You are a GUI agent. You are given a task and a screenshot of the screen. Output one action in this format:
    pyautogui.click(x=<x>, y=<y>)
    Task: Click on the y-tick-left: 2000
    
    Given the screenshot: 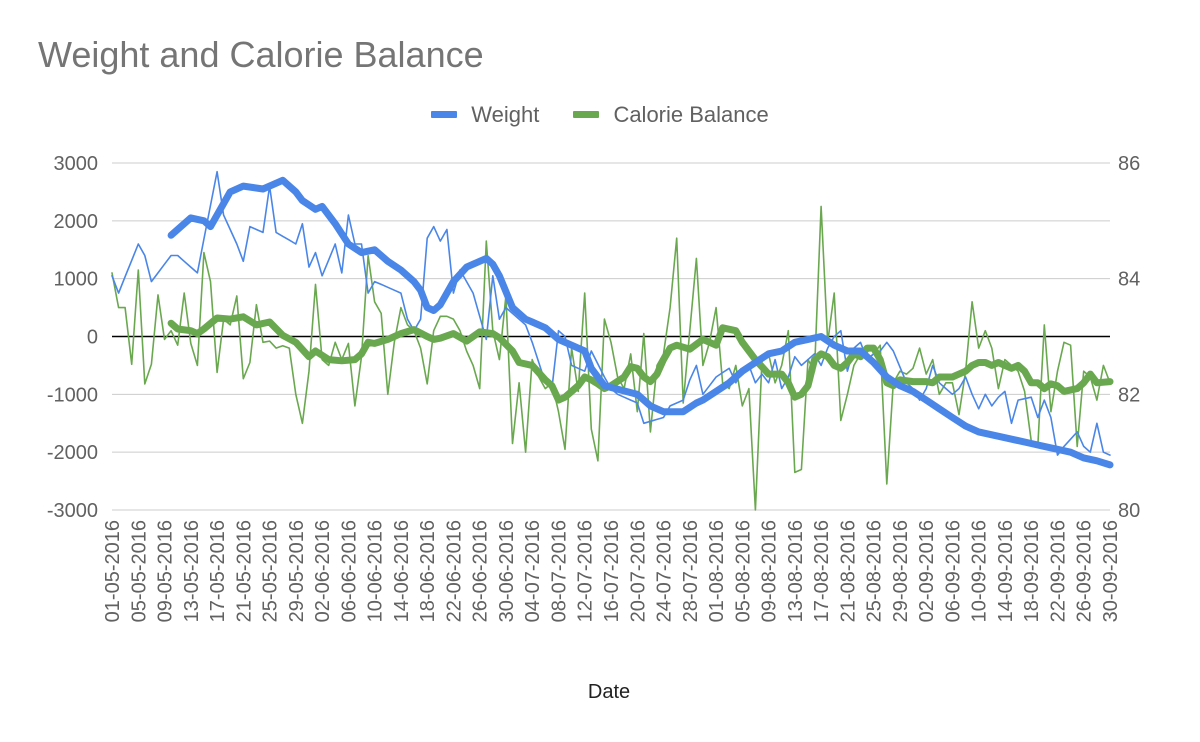 What is the action you would take?
    pyautogui.click(x=76, y=222)
    